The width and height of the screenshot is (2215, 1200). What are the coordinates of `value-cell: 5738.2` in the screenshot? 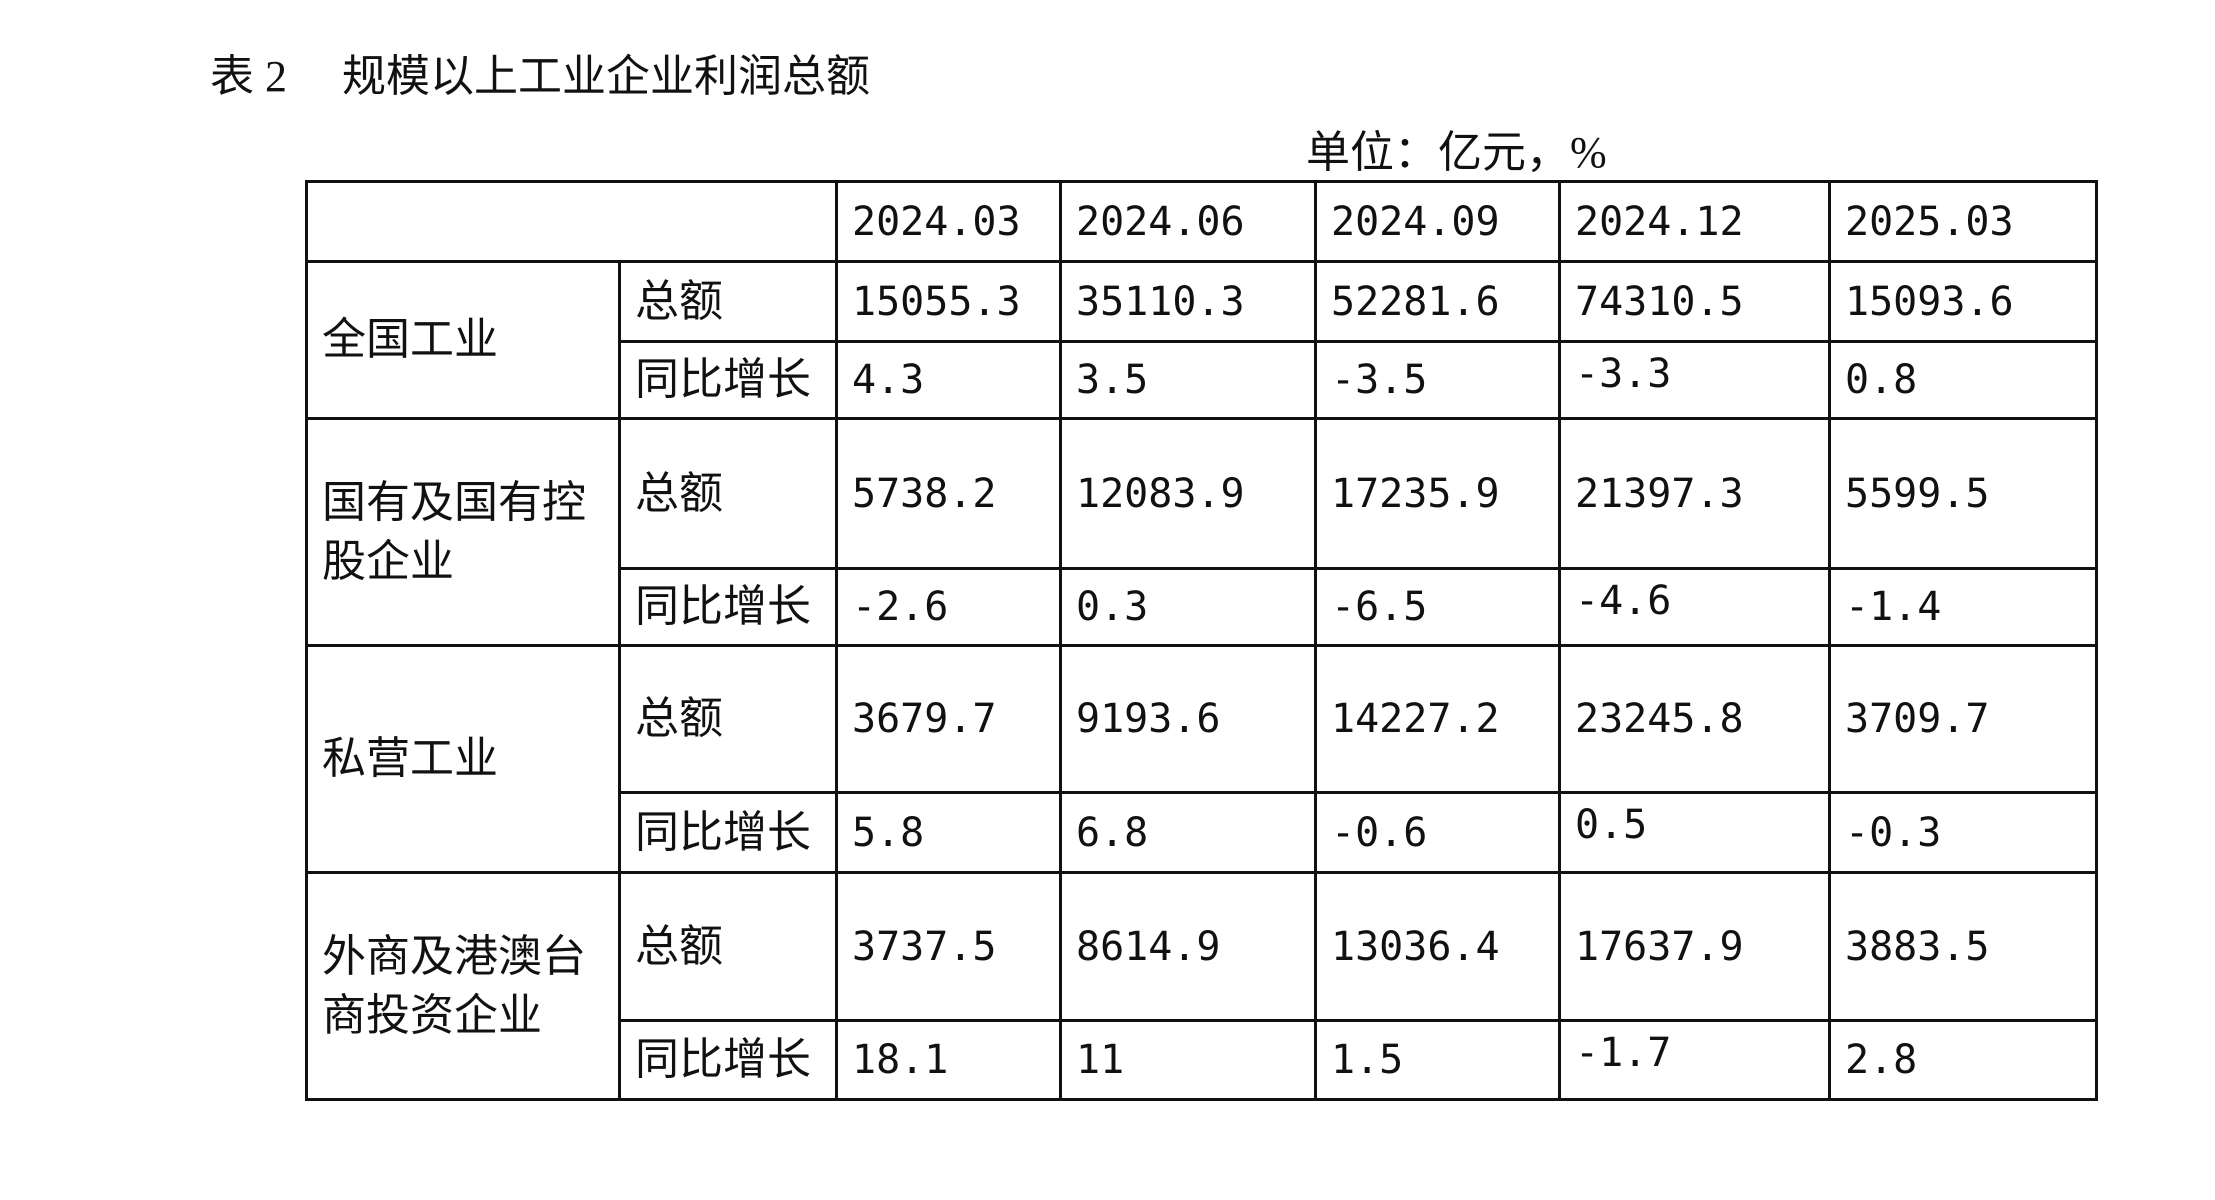 It's located at (948, 493).